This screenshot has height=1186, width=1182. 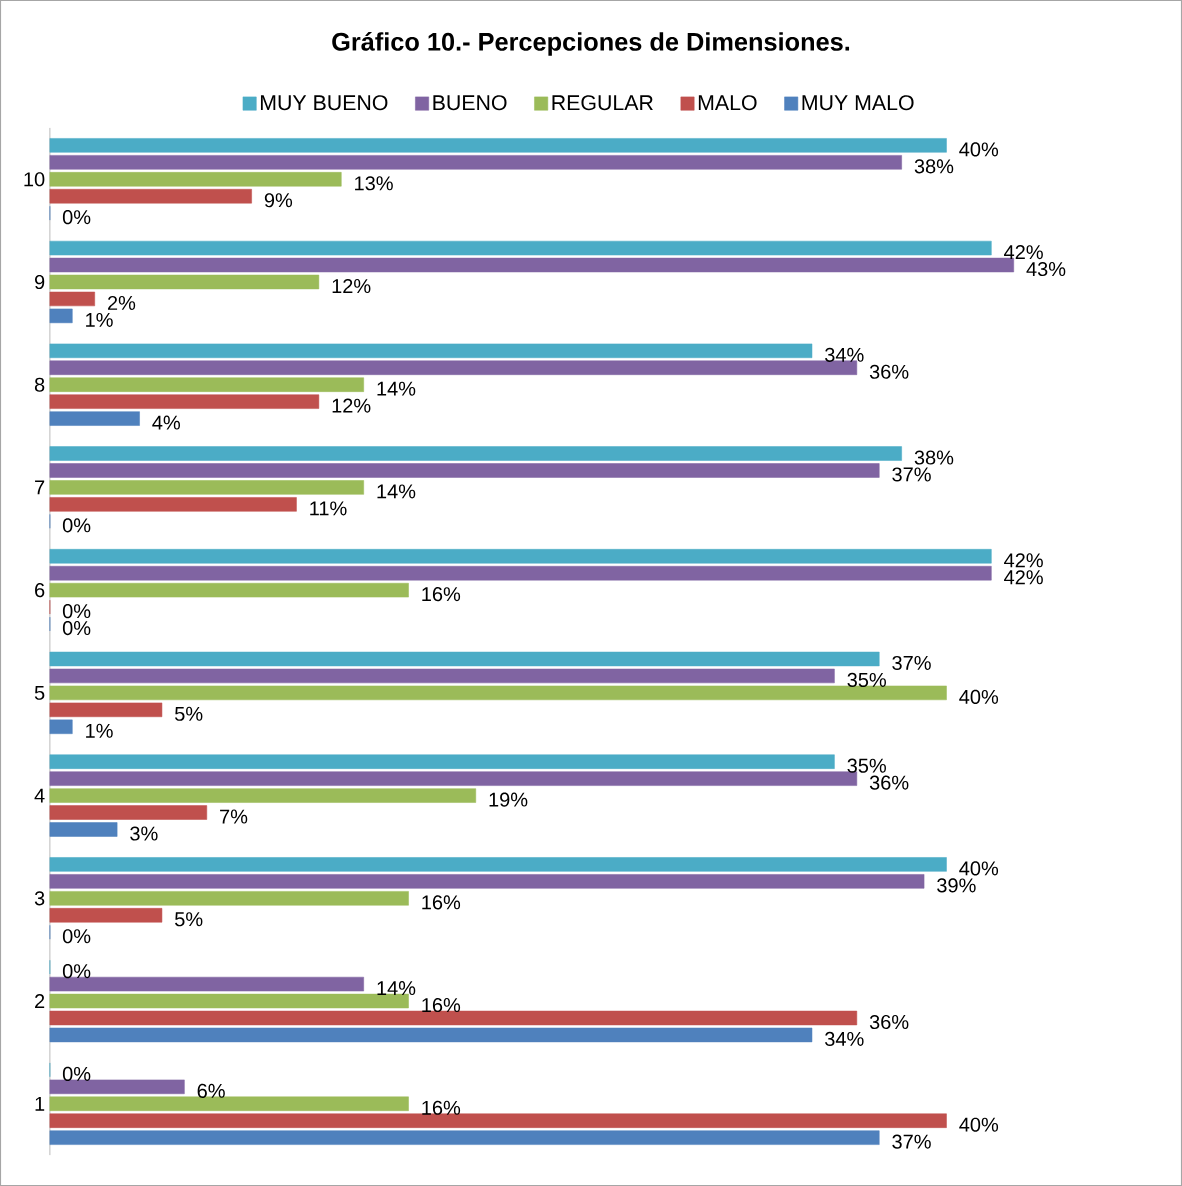 I want to click on data-label: 2%, so click(x=121, y=302).